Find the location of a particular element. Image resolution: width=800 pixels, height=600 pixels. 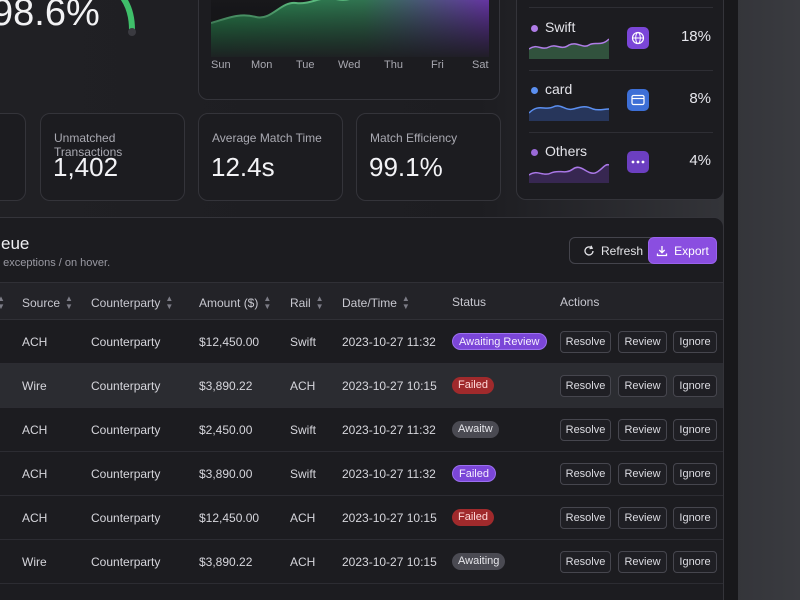

column-header-counterparty: Counterparty ▲ ▼ is located at coordinates (132, 303).